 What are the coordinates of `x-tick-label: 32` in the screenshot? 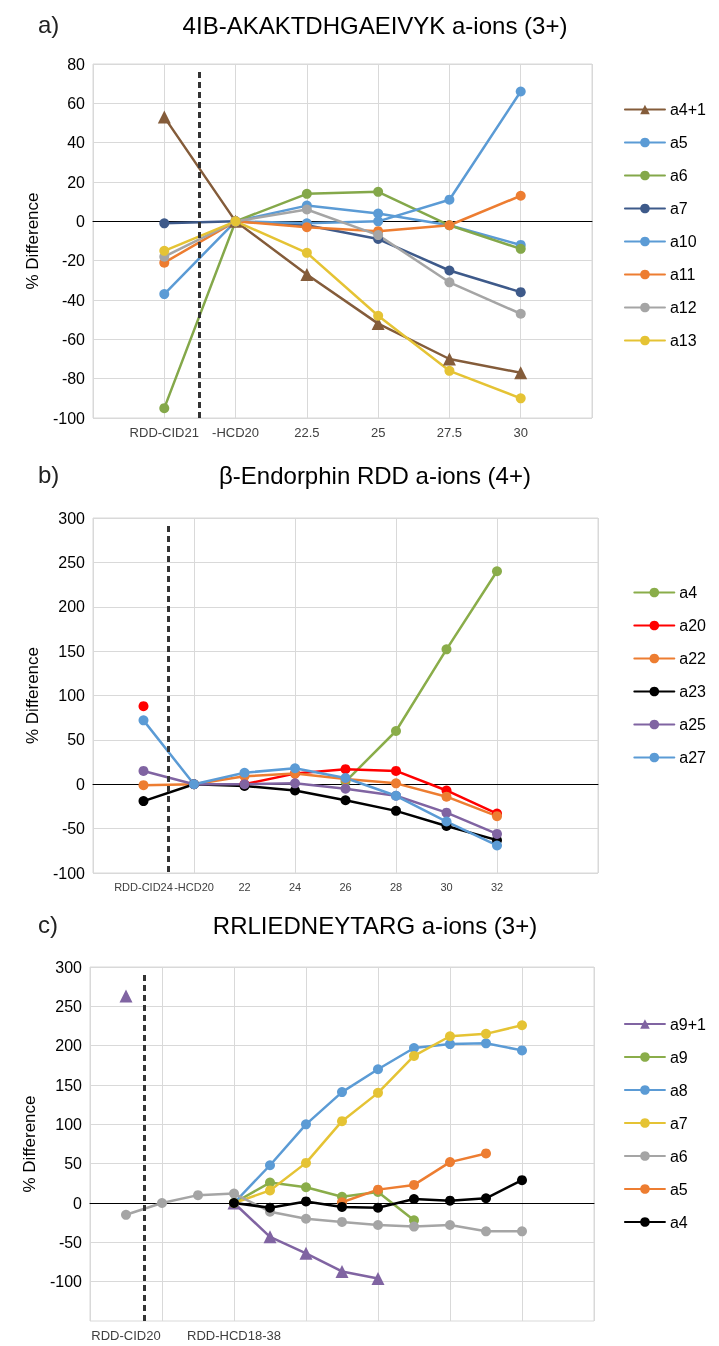 It's located at (497, 886).